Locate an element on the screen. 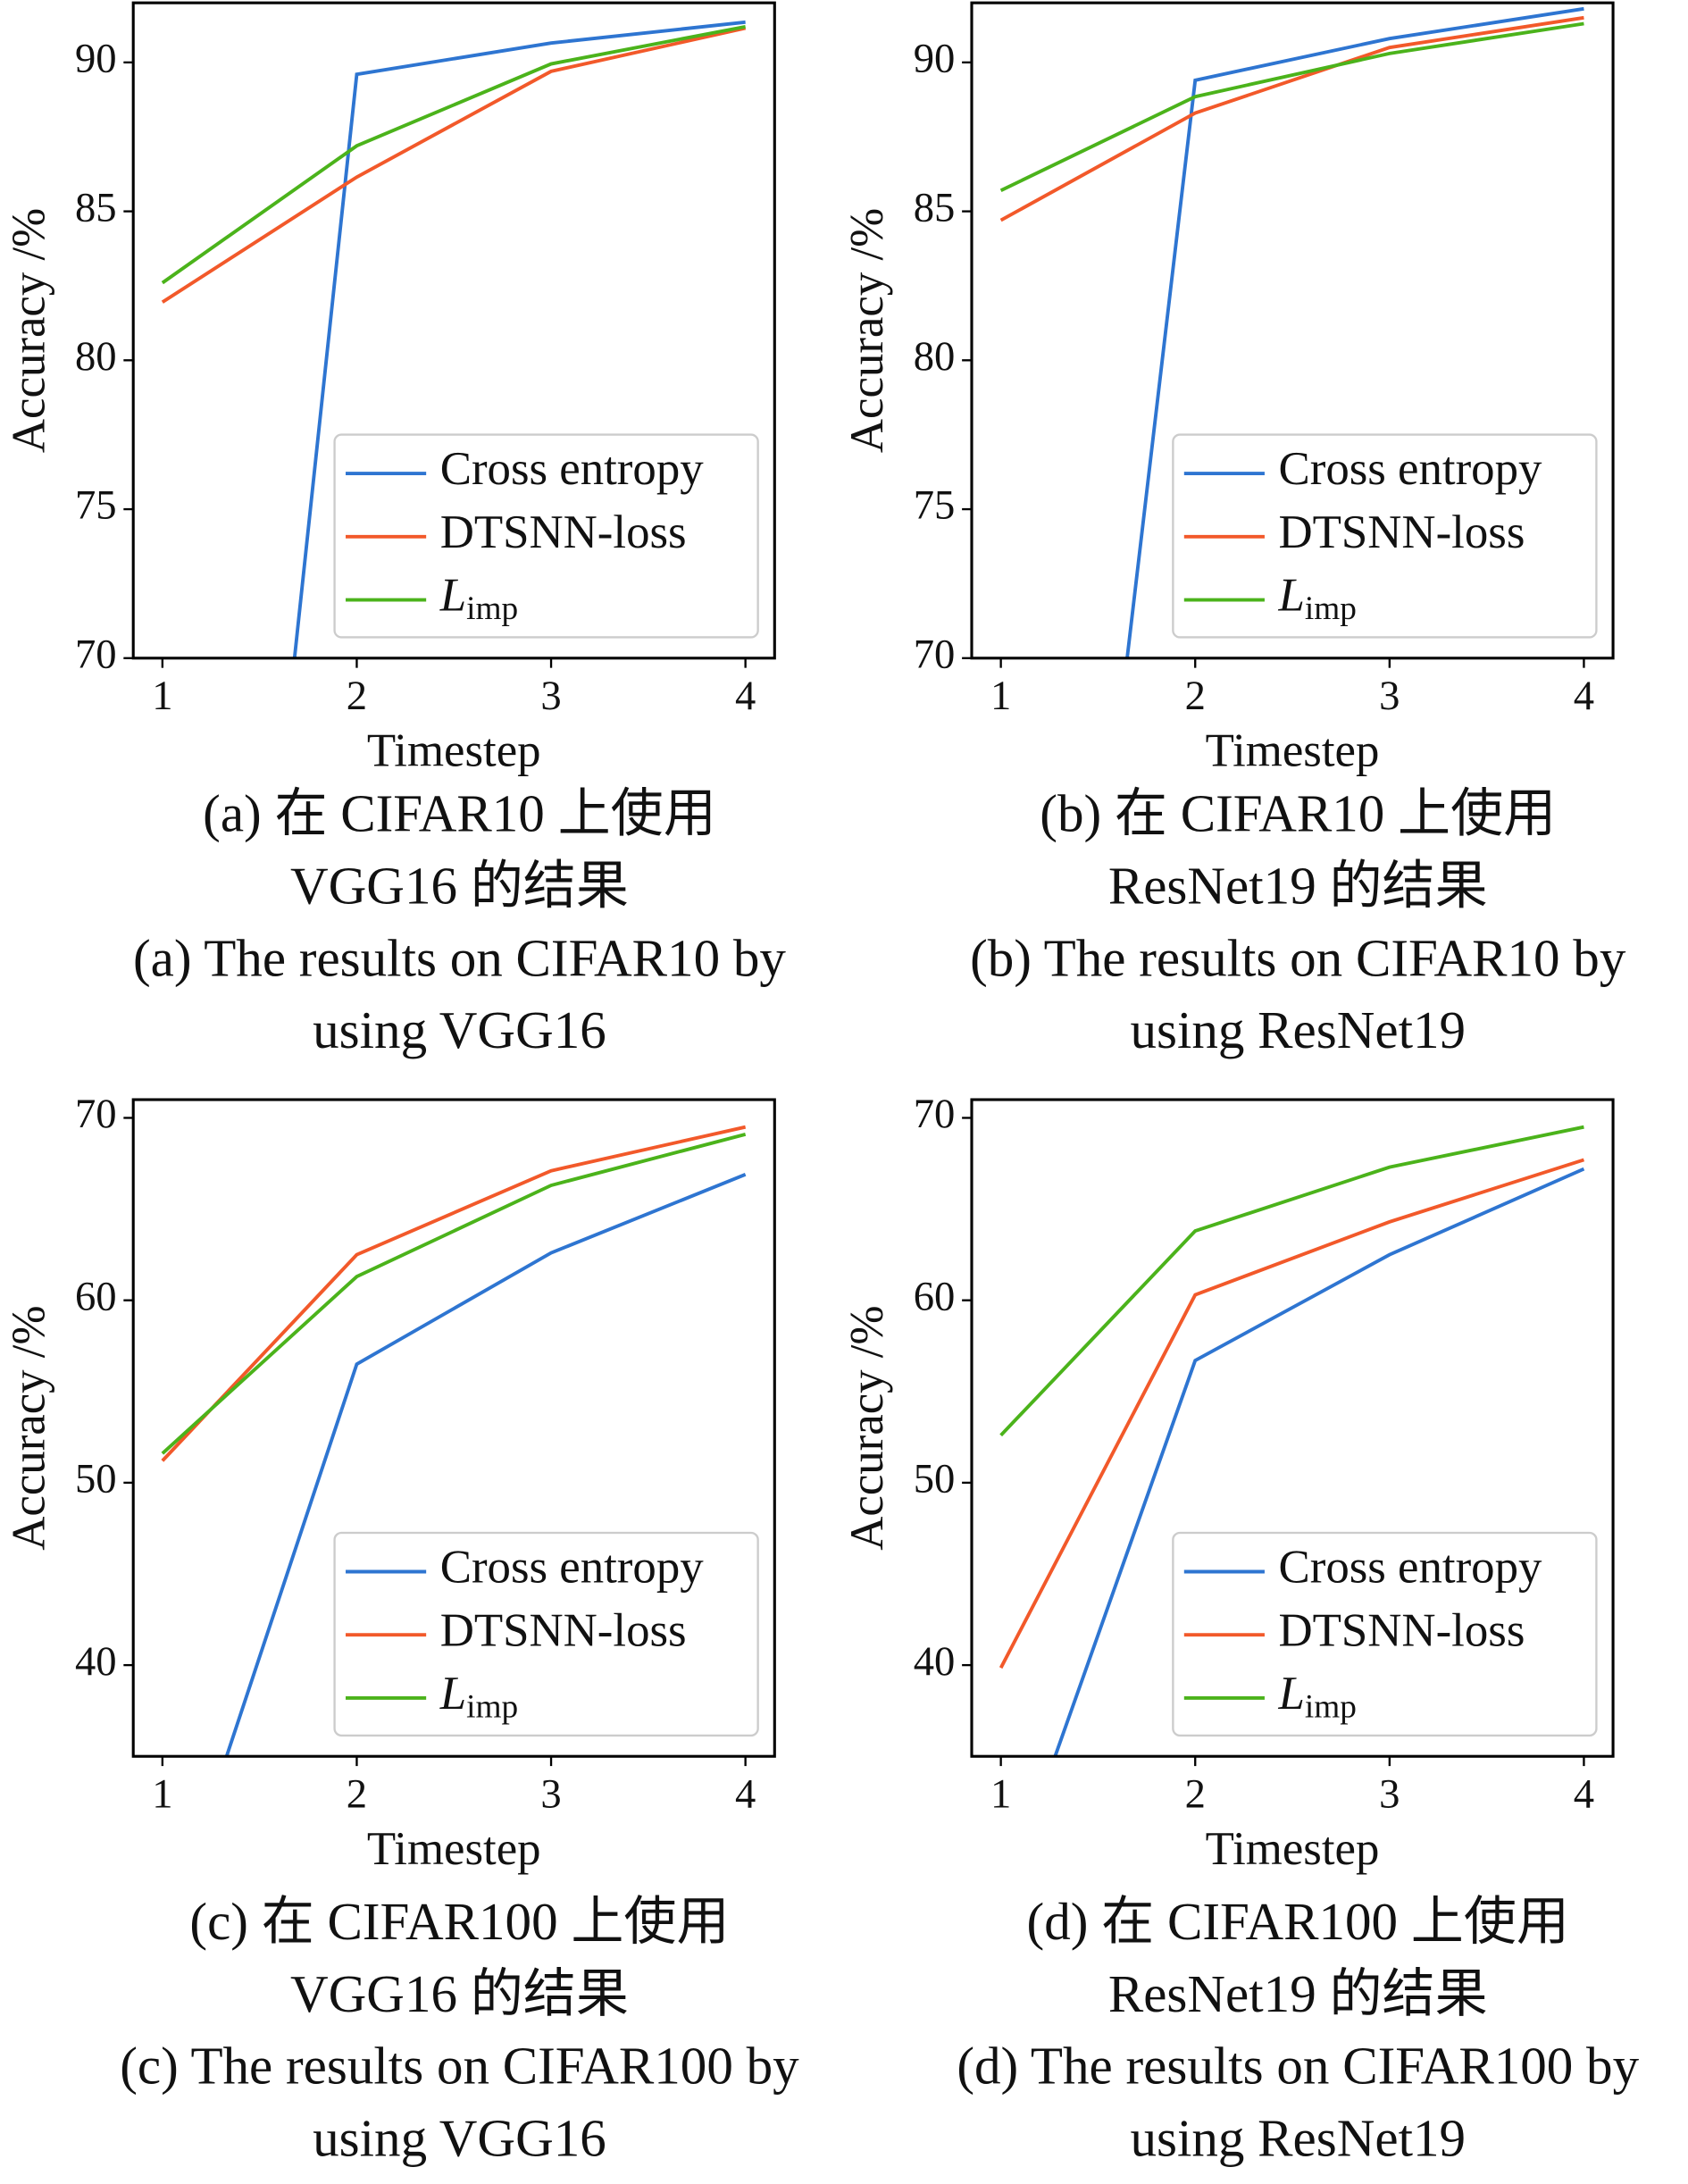 This screenshot has width=1688, height=2184. caption-en: (c) The results on CIFAR100 by is located at coordinates (459, 2066).